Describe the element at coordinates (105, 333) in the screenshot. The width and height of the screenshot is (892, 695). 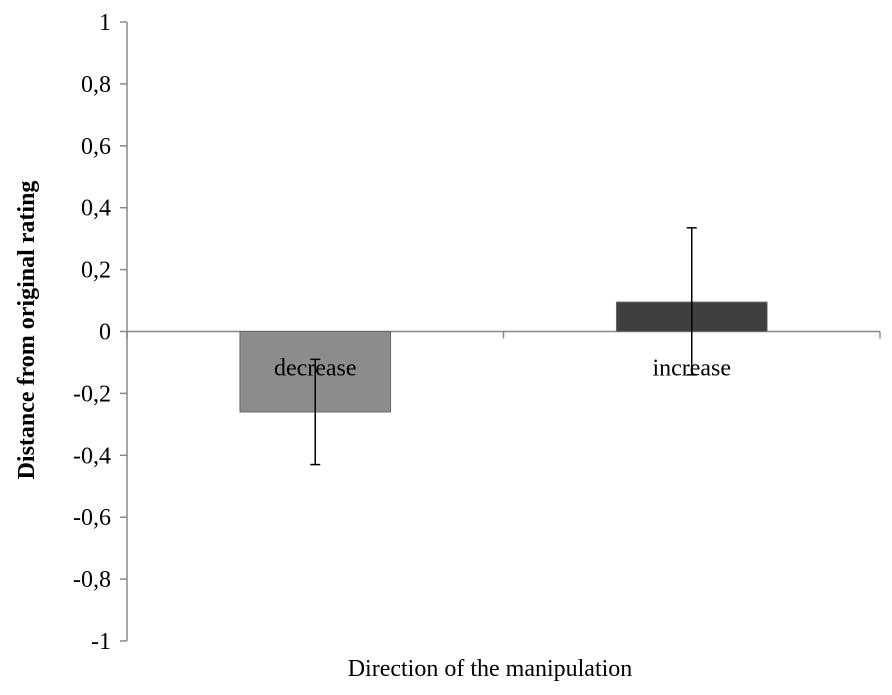
I see `y-tick-label: 0` at that location.